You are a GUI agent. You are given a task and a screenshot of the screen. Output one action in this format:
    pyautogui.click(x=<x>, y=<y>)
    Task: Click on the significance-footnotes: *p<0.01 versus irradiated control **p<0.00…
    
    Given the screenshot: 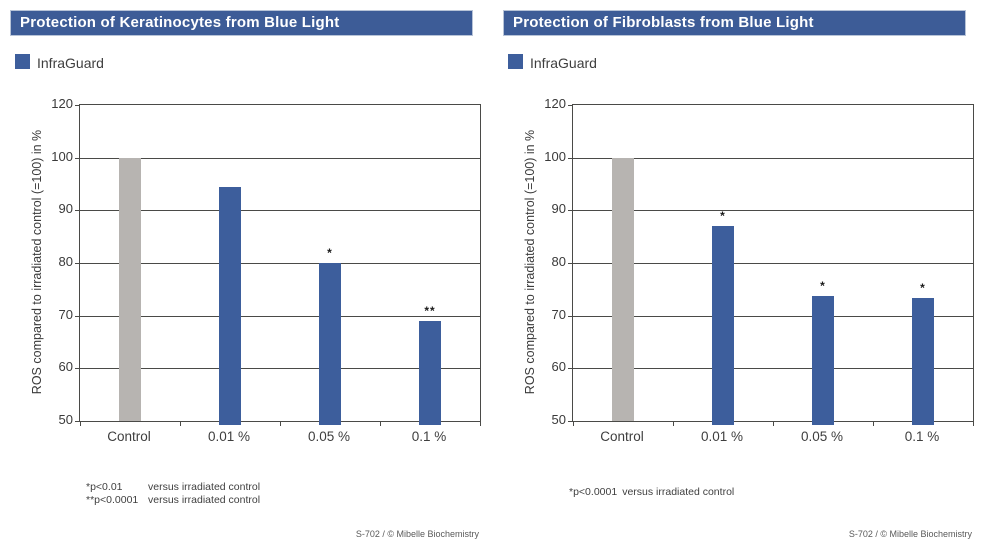 What is the action you would take?
    pyautogui.click(x=173, y=493)
    